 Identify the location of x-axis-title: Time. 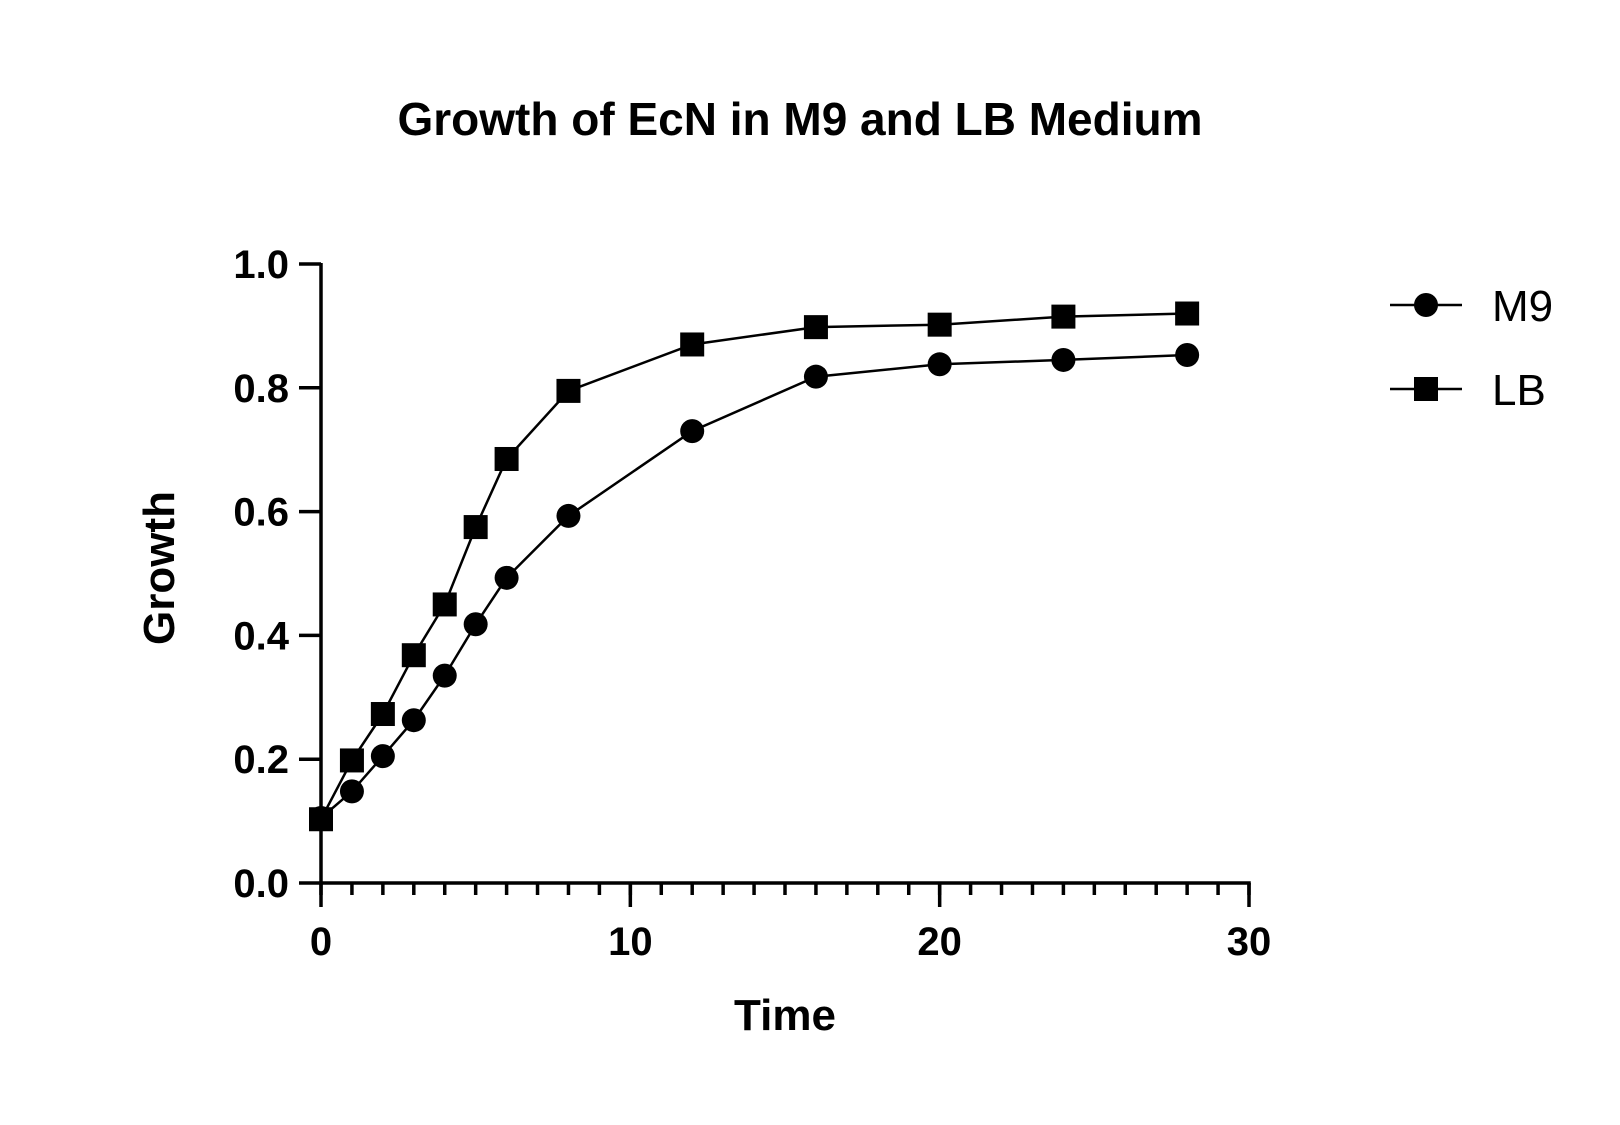
(785, 1015).